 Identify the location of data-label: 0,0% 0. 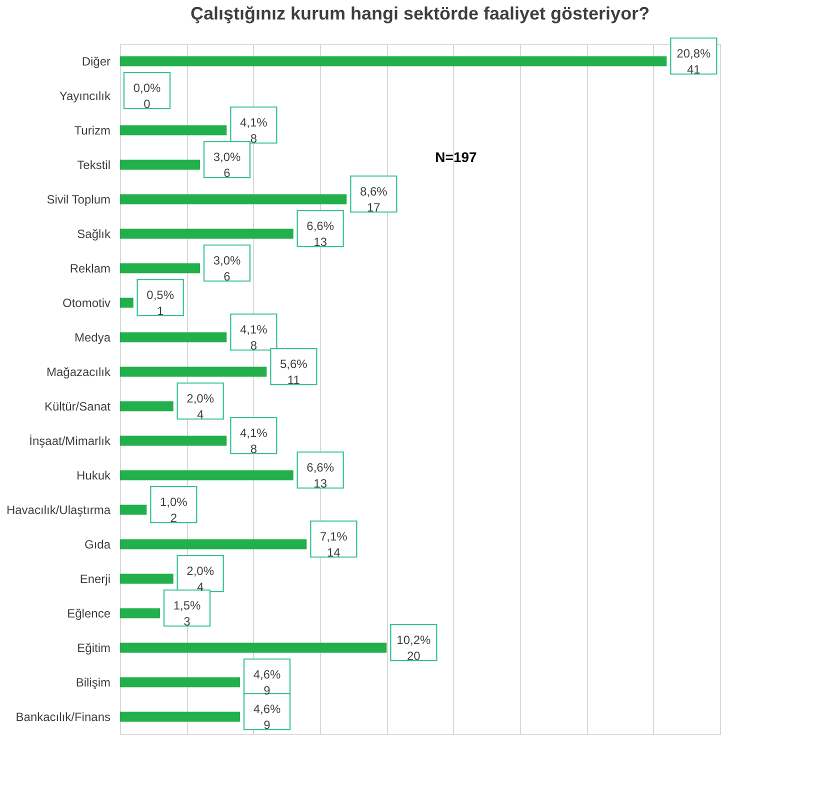
(147, 95).